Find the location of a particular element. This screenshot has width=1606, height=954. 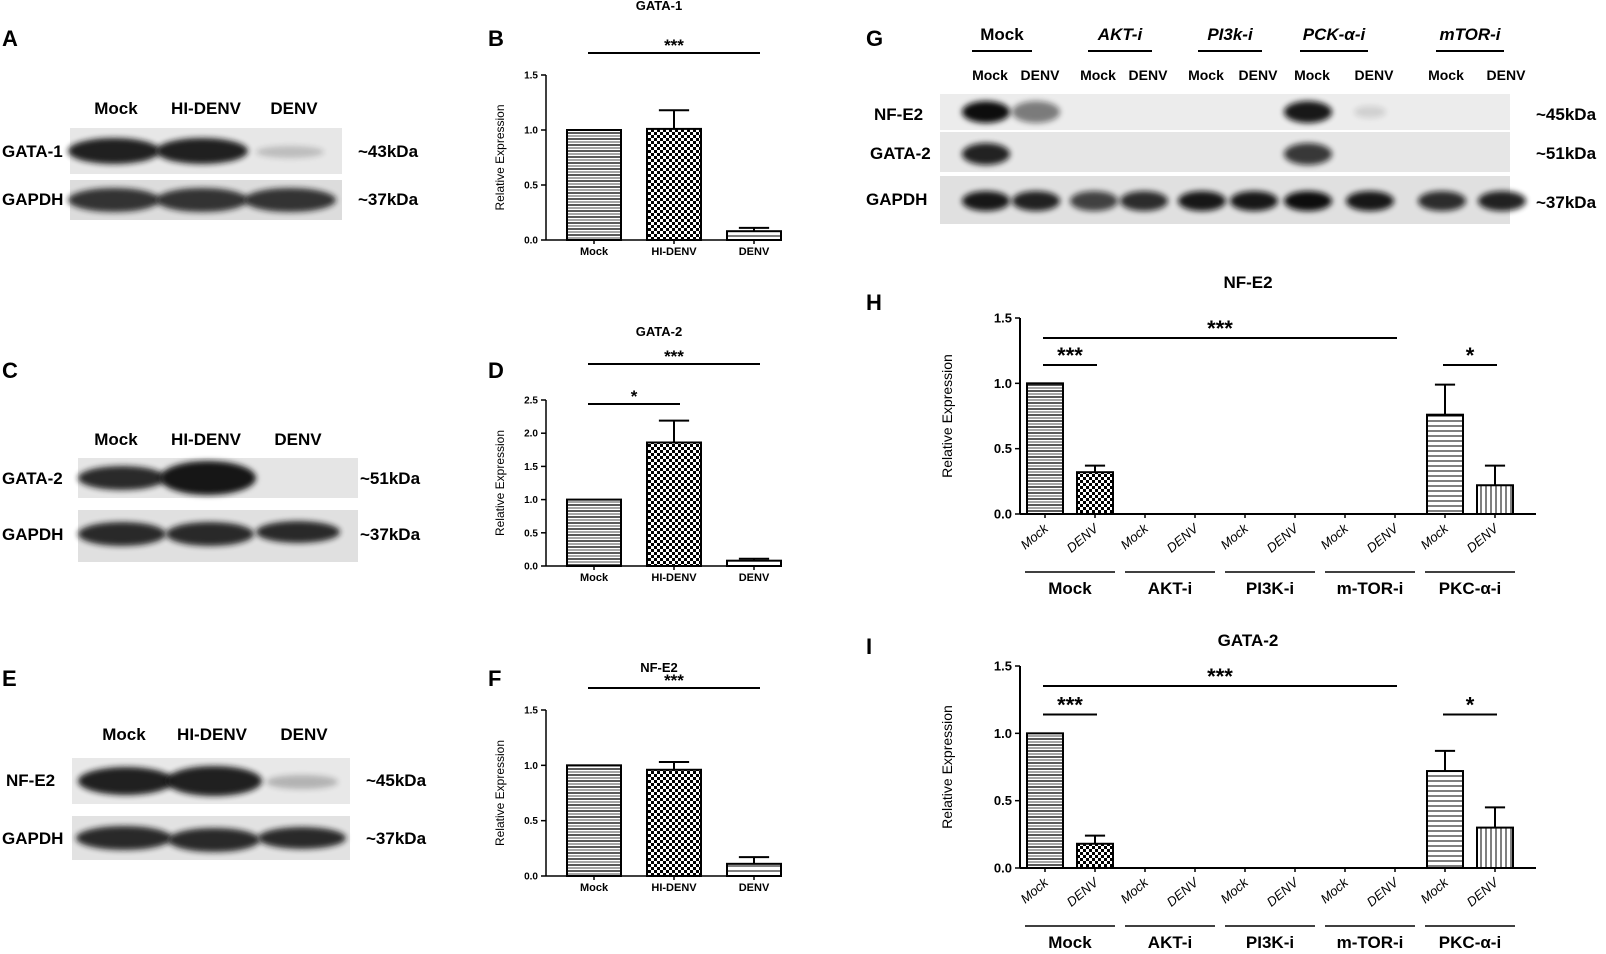

chart-f-ytick-label-2: 1.0 is located at coordinates (531, 766).